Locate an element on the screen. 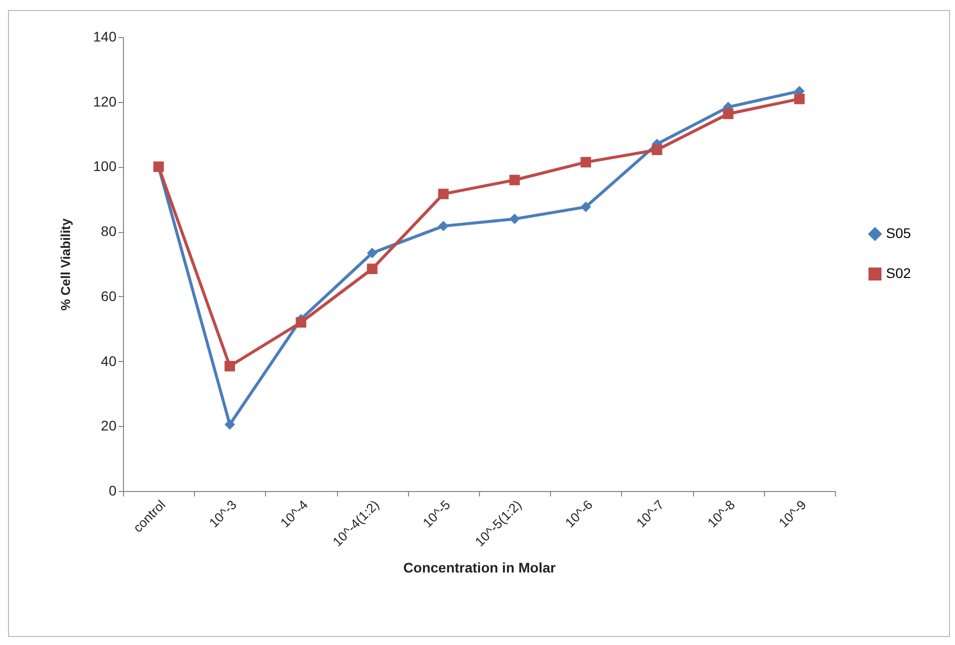  legend-label: S02 is located at coordinates (899, 273).